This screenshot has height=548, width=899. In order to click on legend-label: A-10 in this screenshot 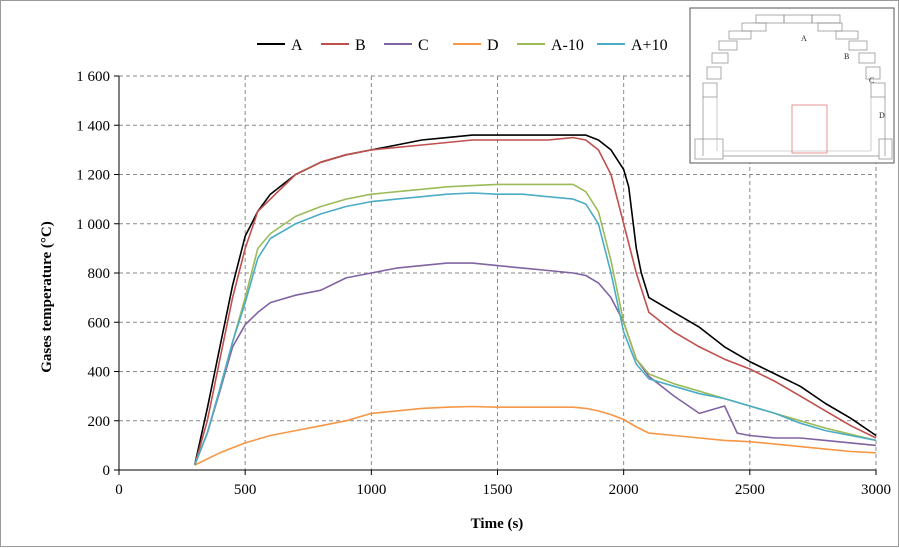, I will do `click(567, 45)`.